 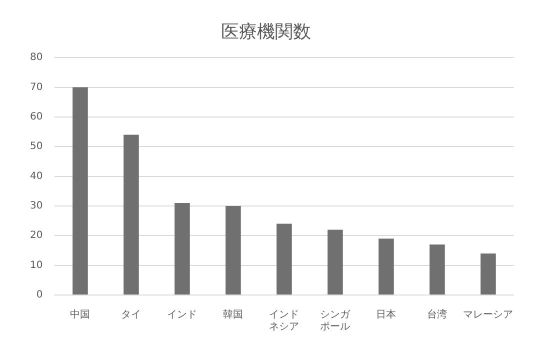 I want to click on y-tick-label: 80, so click(x=36, y=58).